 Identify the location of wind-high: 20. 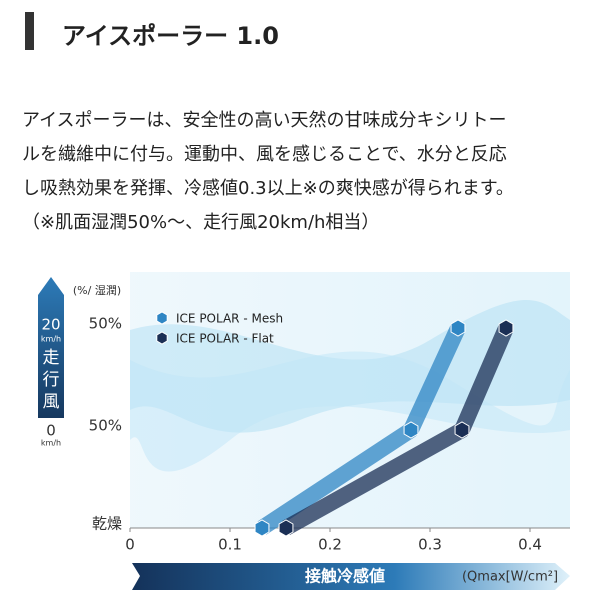
(50, 325).